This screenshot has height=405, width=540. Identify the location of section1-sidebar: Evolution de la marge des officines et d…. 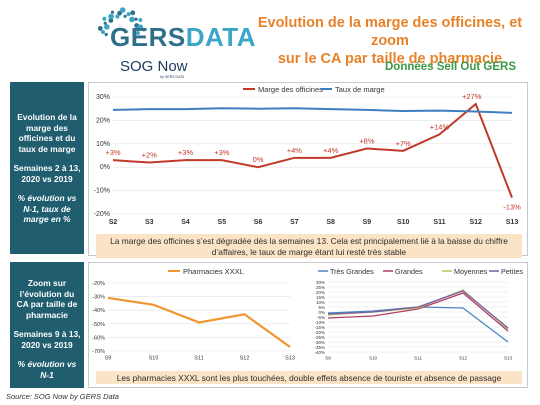
(47, 168).